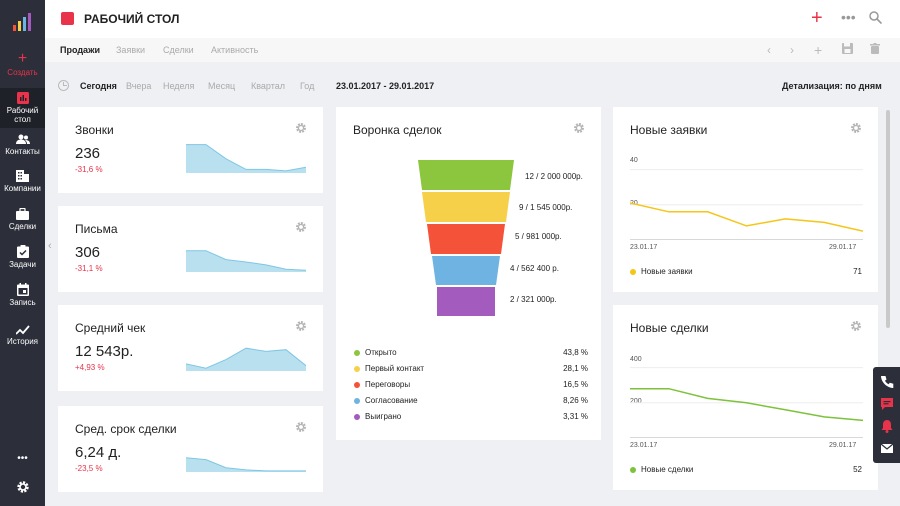  What do you see at coordinates (391, 400) in the screenshot?
I see `legend-name: Согласование` at bounding box center [391, 400].